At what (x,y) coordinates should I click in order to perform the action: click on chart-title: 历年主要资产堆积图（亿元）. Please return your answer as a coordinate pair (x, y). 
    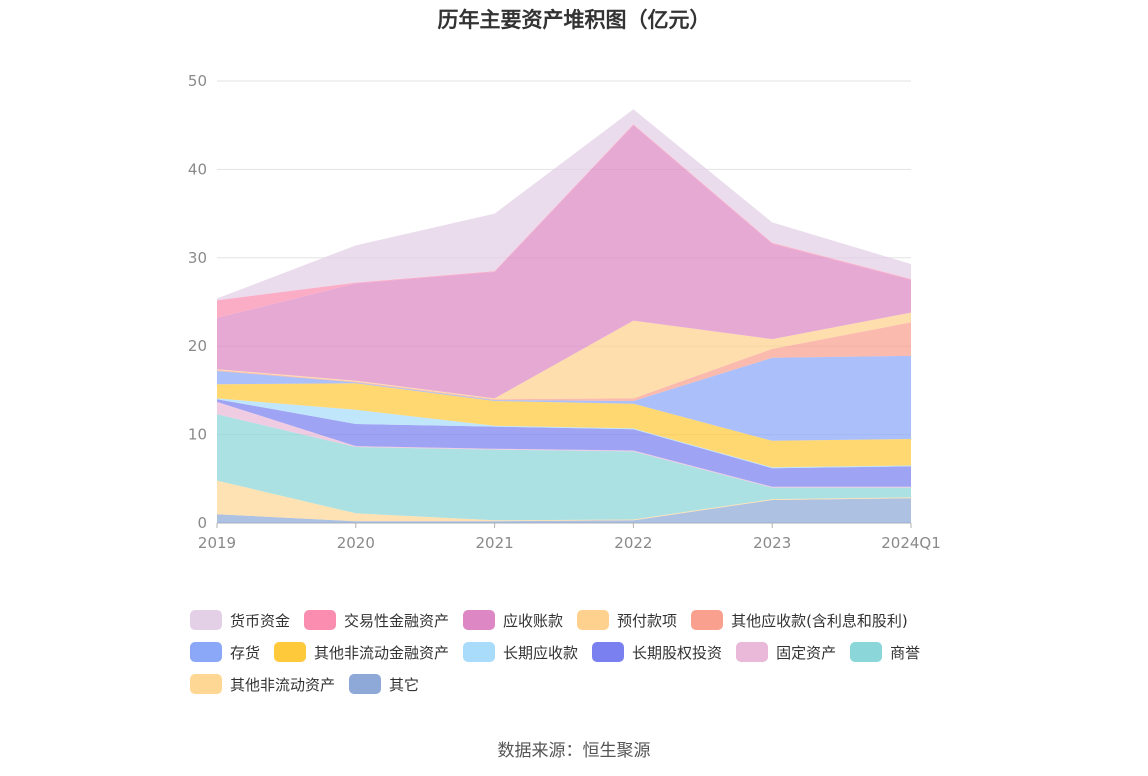
    Looking at the image, I should click on (574, 20).